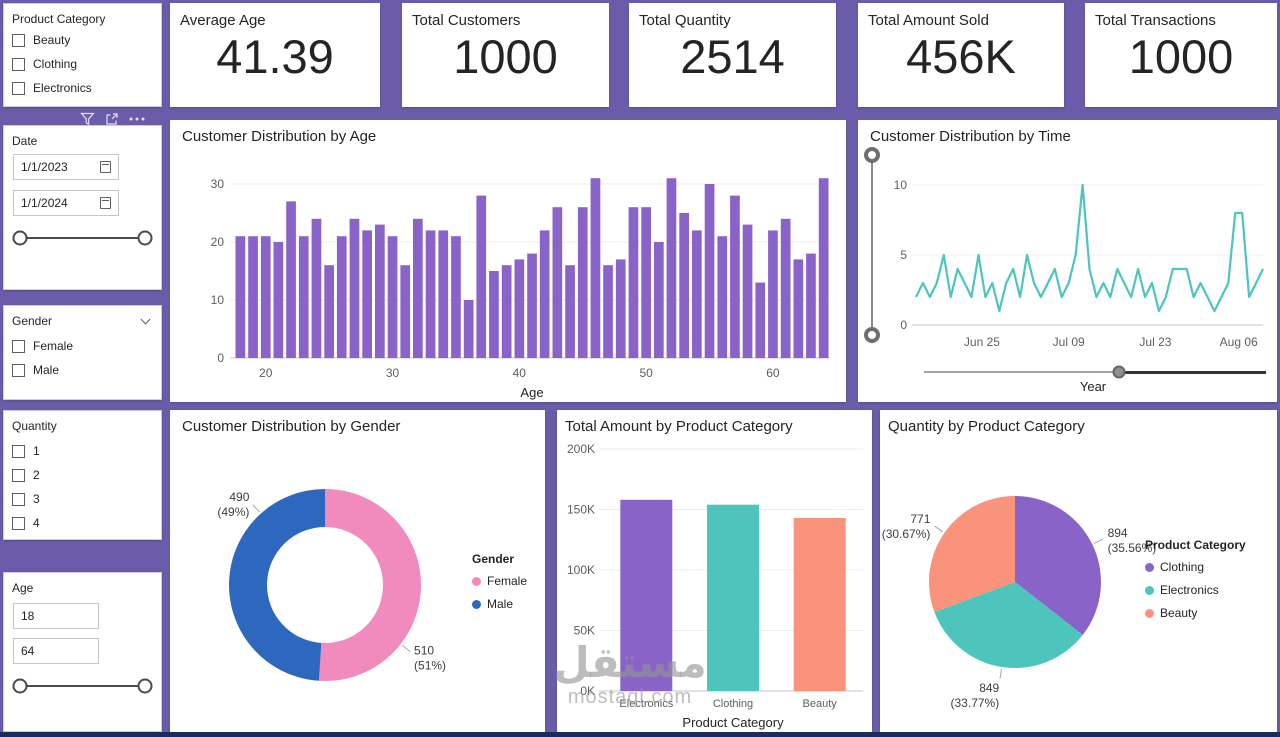  Describe the element at coordinates (499, 604) in the screenshot. I see `legend-item-male: Male` at that location.